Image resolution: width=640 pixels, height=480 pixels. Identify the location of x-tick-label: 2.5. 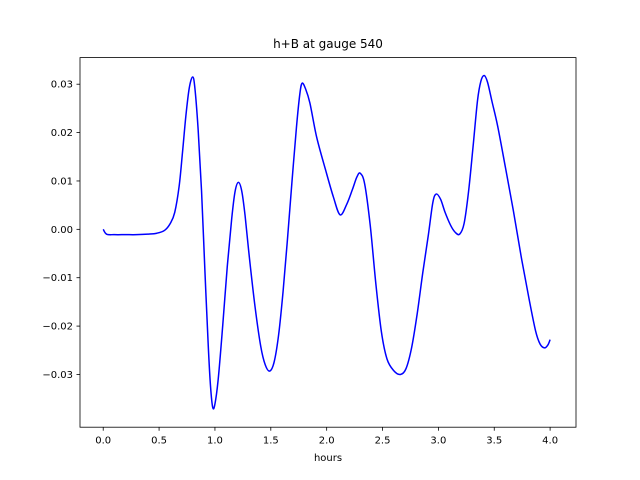
(383, 441).